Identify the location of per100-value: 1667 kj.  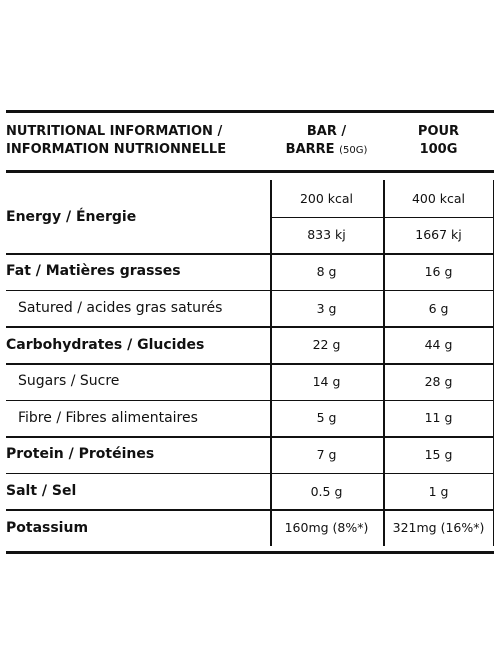
(438, 235).